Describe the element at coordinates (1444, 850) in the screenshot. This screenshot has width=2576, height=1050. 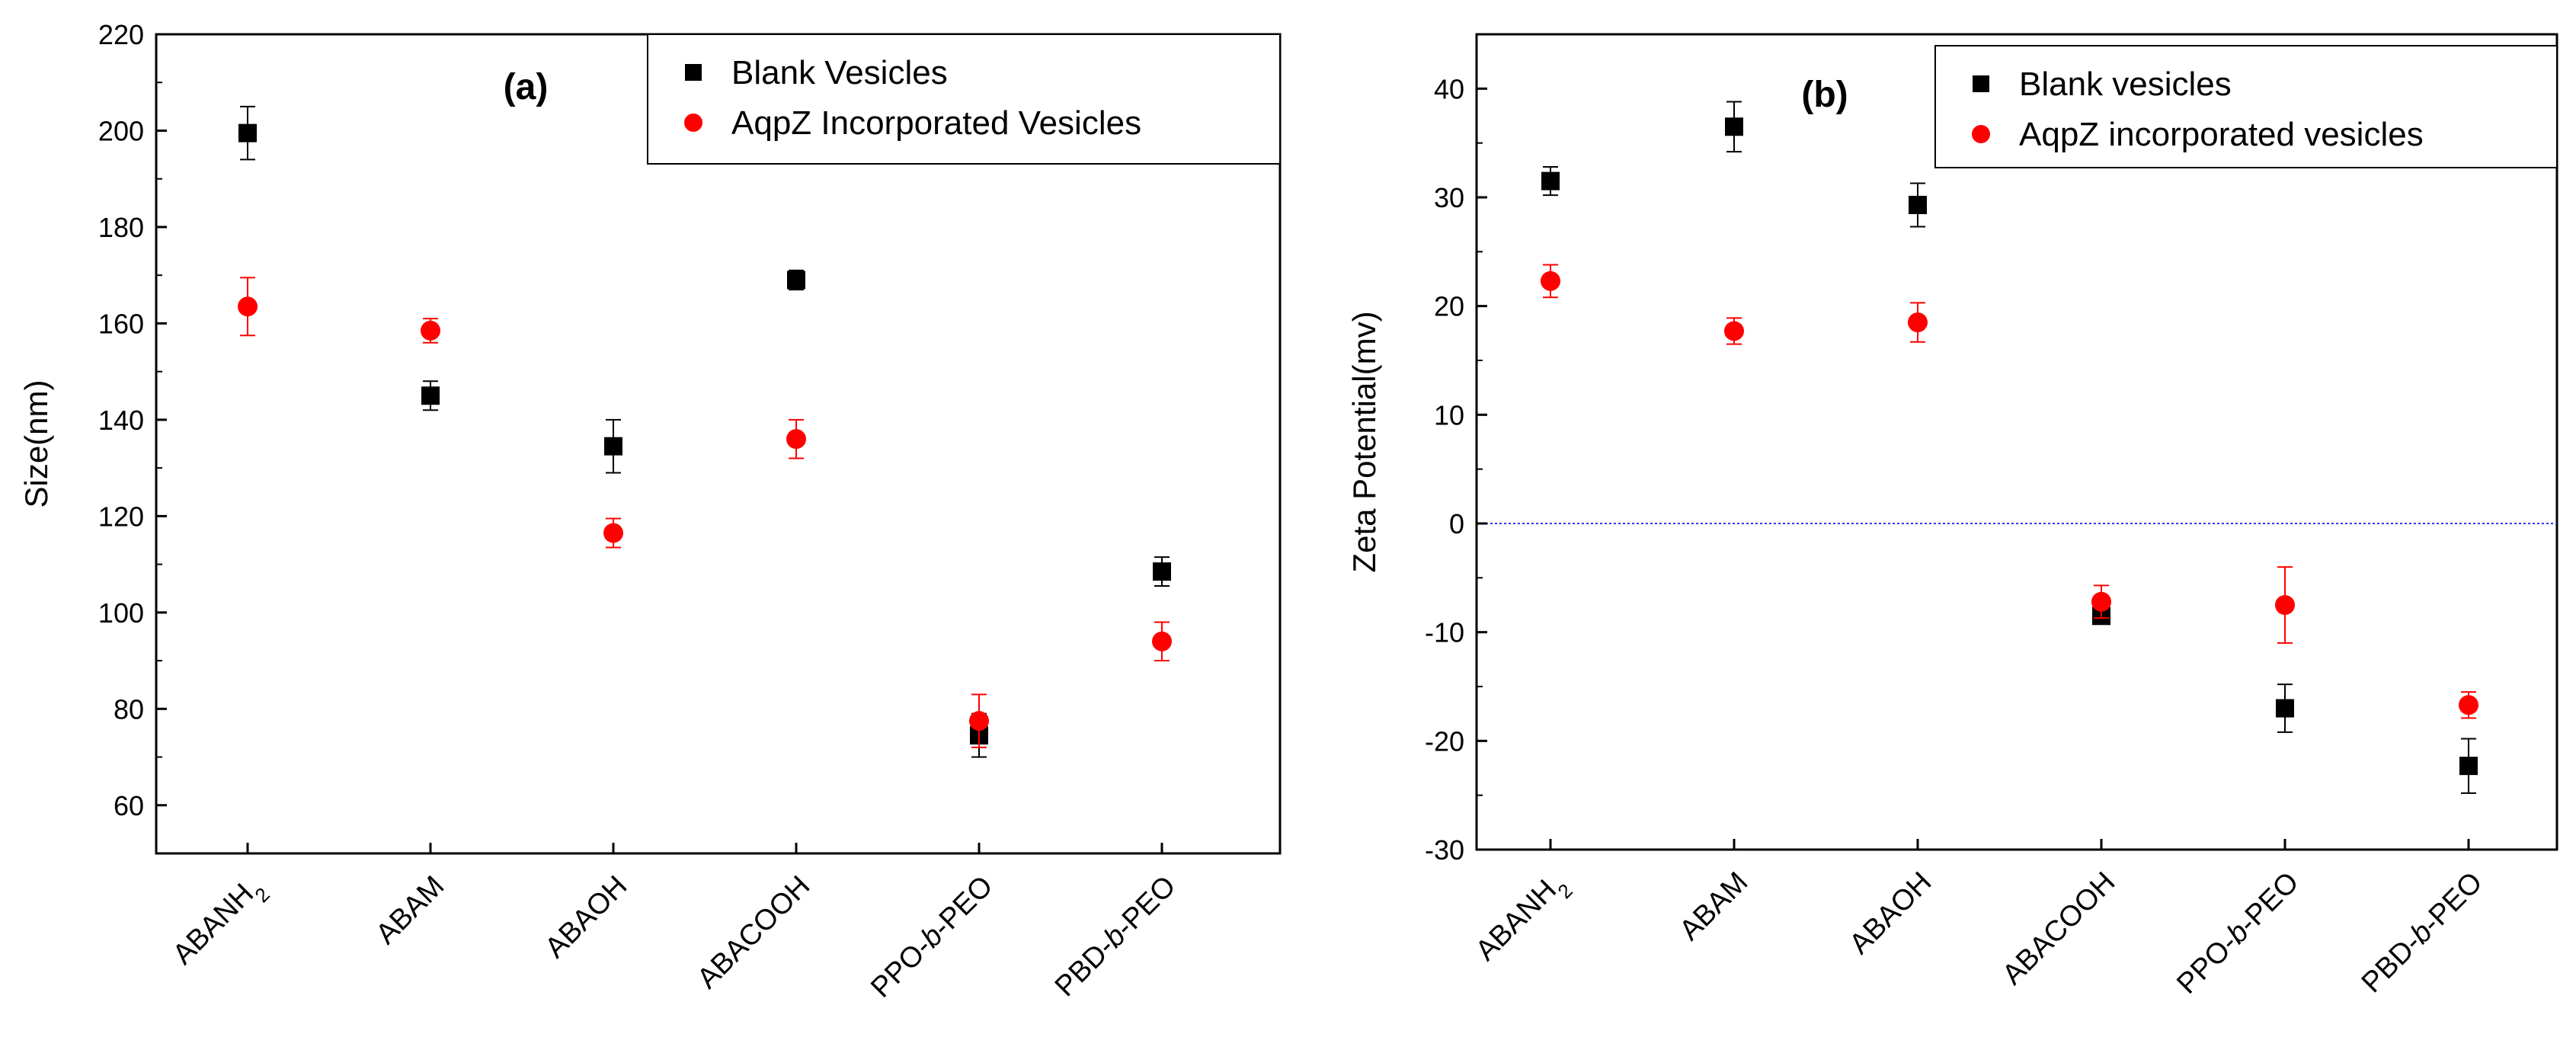
I see `panel-b-y-tick-label-30: -30` at that location.